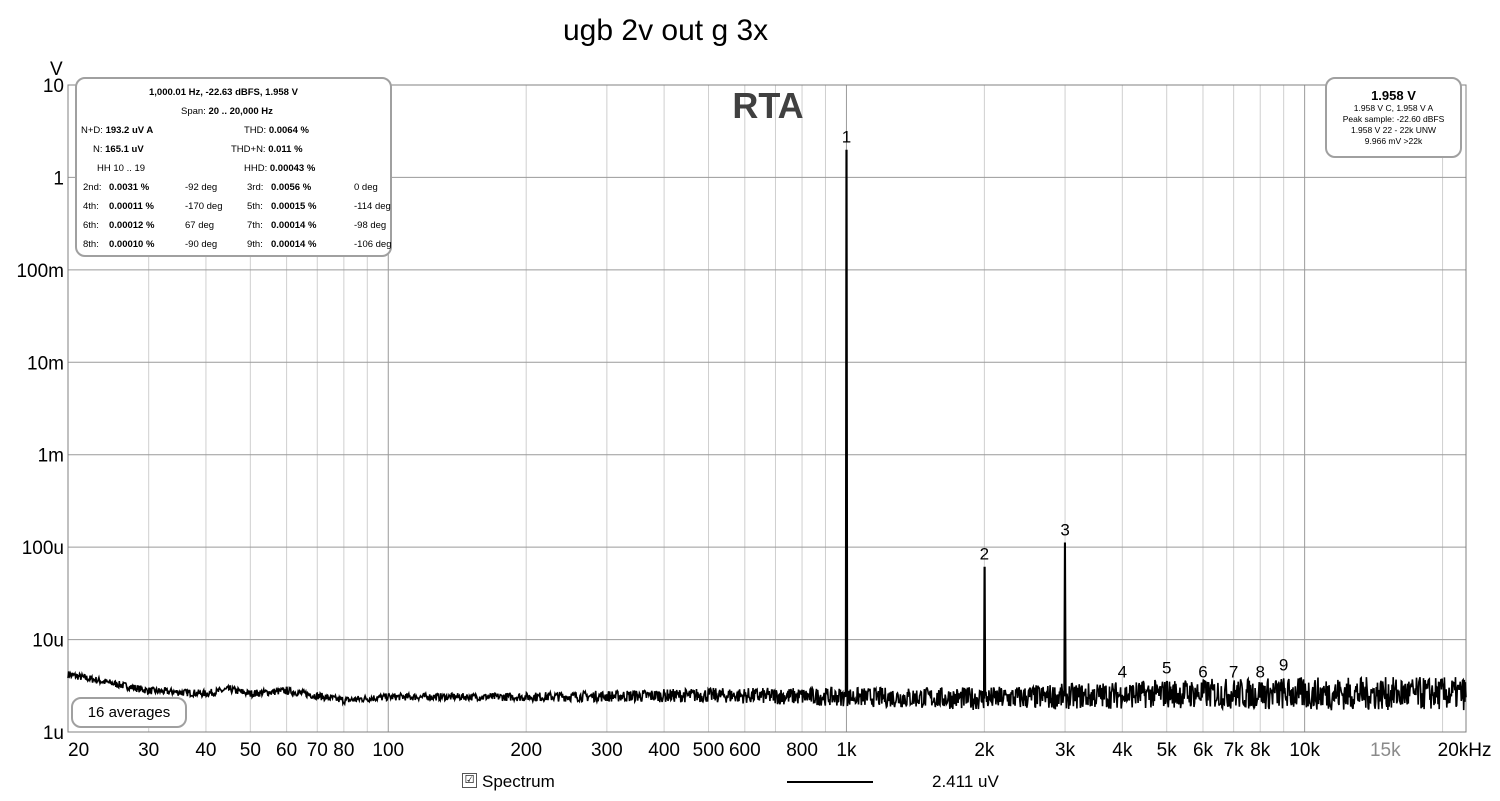 The height and width of the screenshot is (801, 1500). Describe the element at coordinates (1122, 671) in the screenshot. I see `harmonic-label-4: 4` at that location.